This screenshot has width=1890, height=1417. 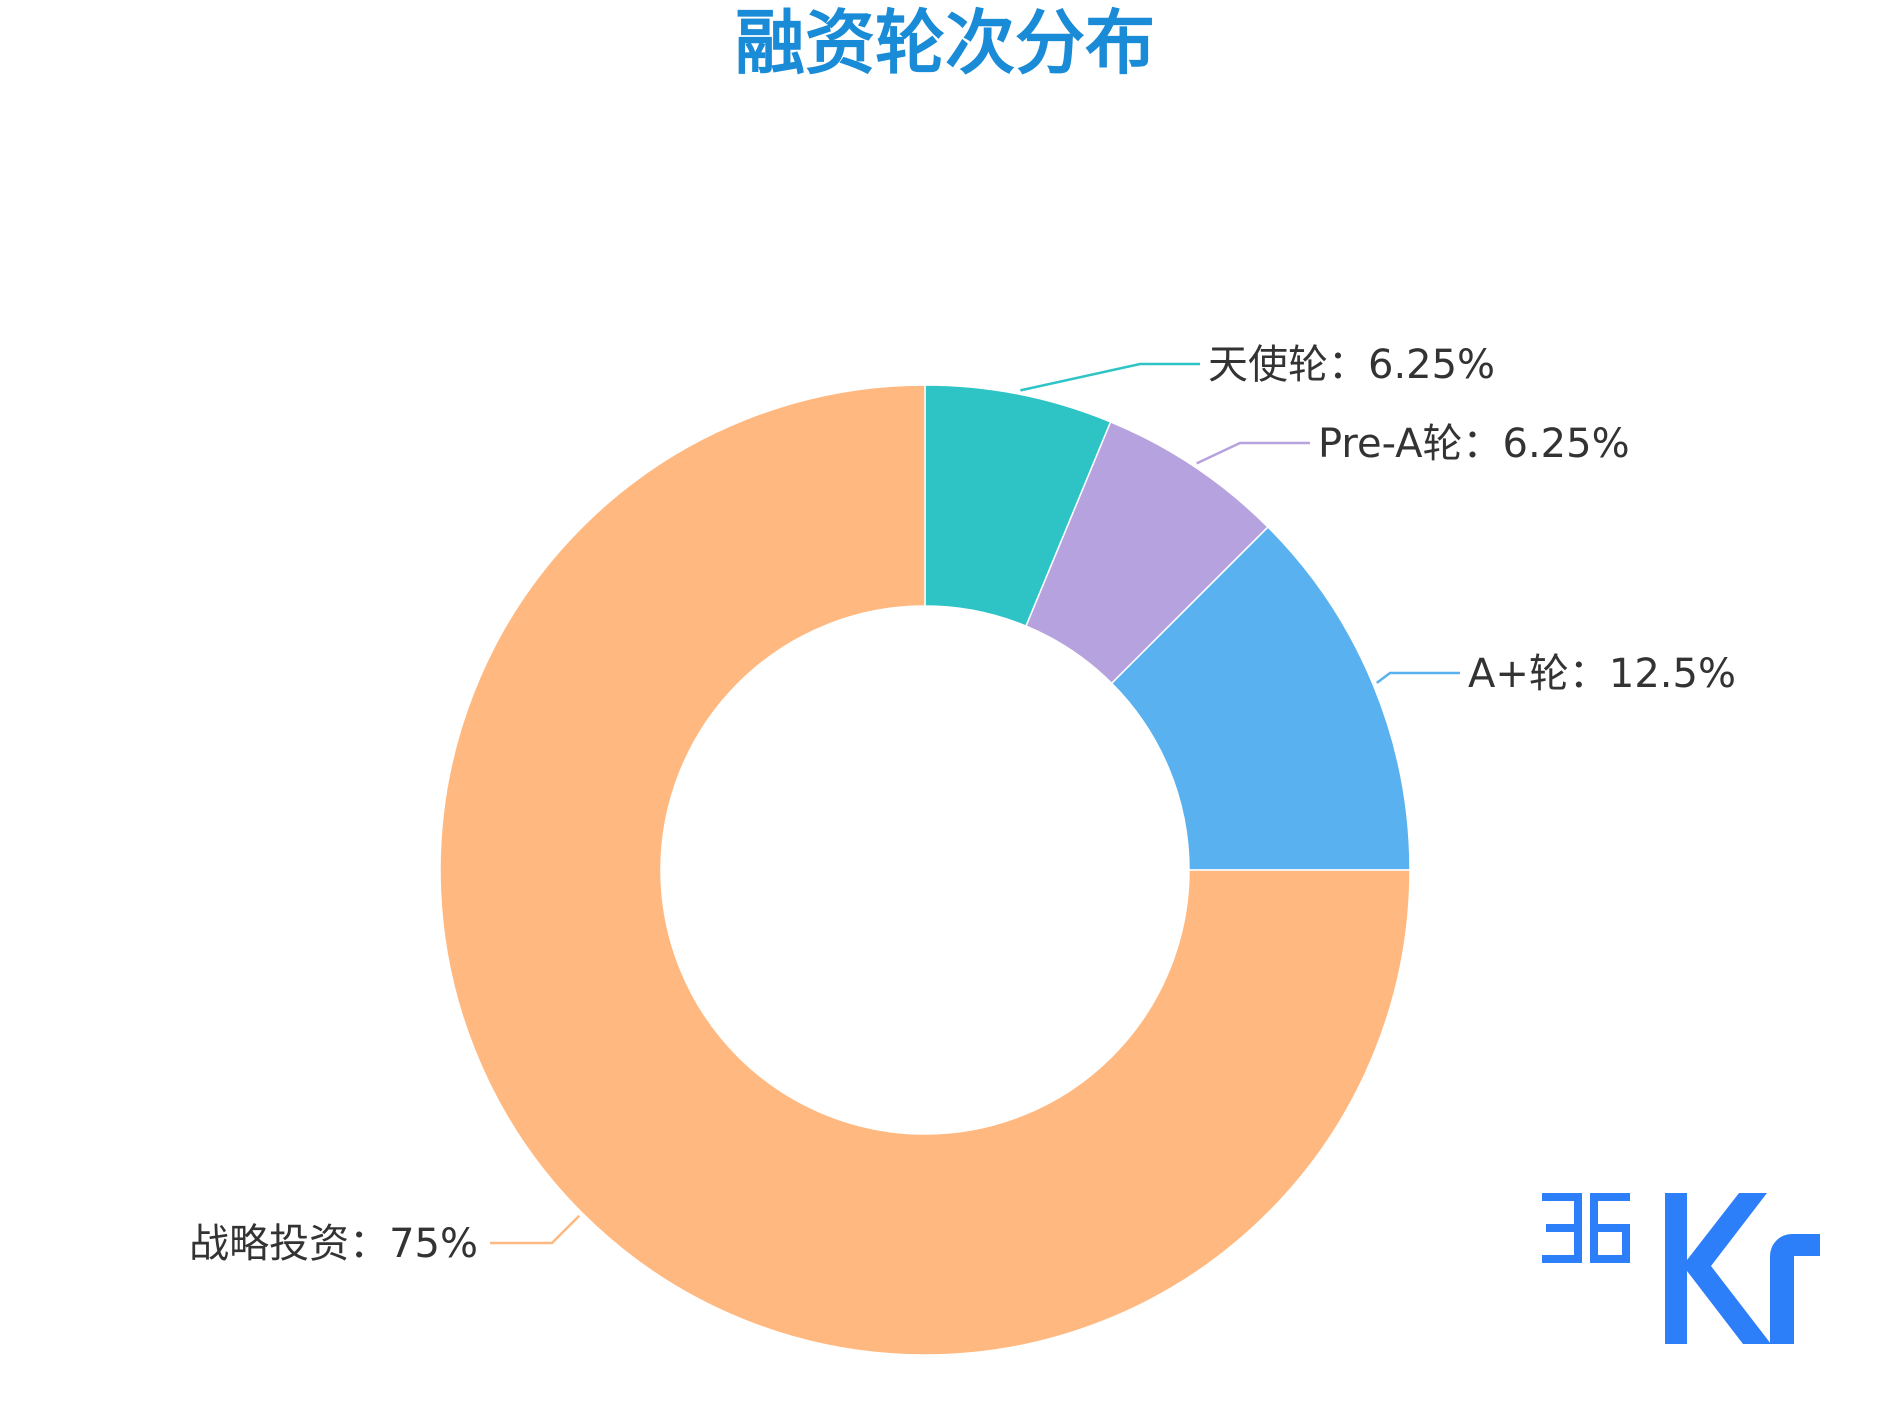 I want to click on slice-label-3: A+轮：12.5%, so click(x=1602, y=674).